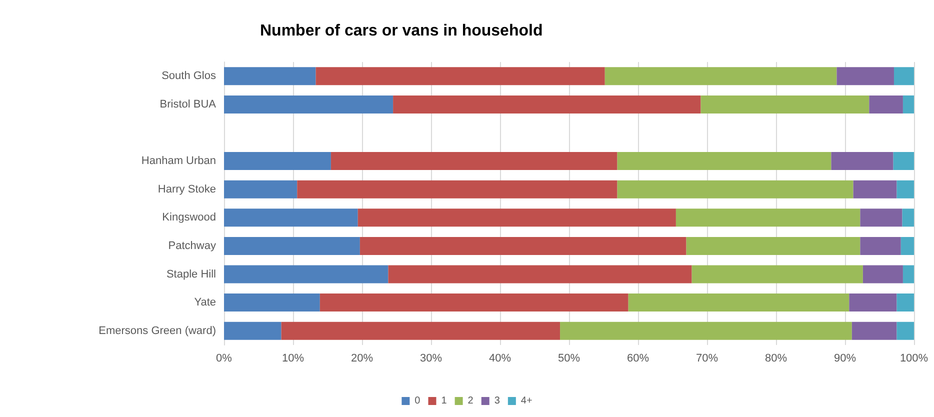  I want to click on x-tick-label: 10%, so click(293, 358).